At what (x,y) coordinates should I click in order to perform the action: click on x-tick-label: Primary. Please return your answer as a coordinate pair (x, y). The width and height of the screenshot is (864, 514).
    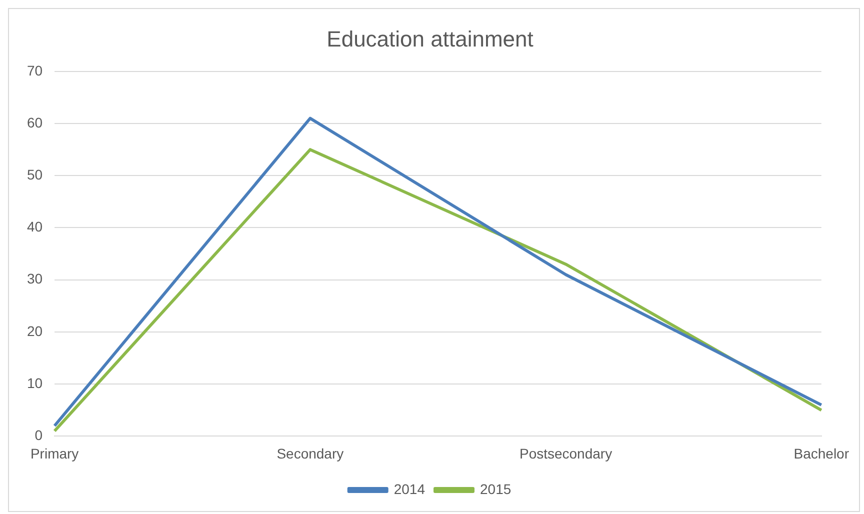
    Looking at the image, I should click on (54, 453).